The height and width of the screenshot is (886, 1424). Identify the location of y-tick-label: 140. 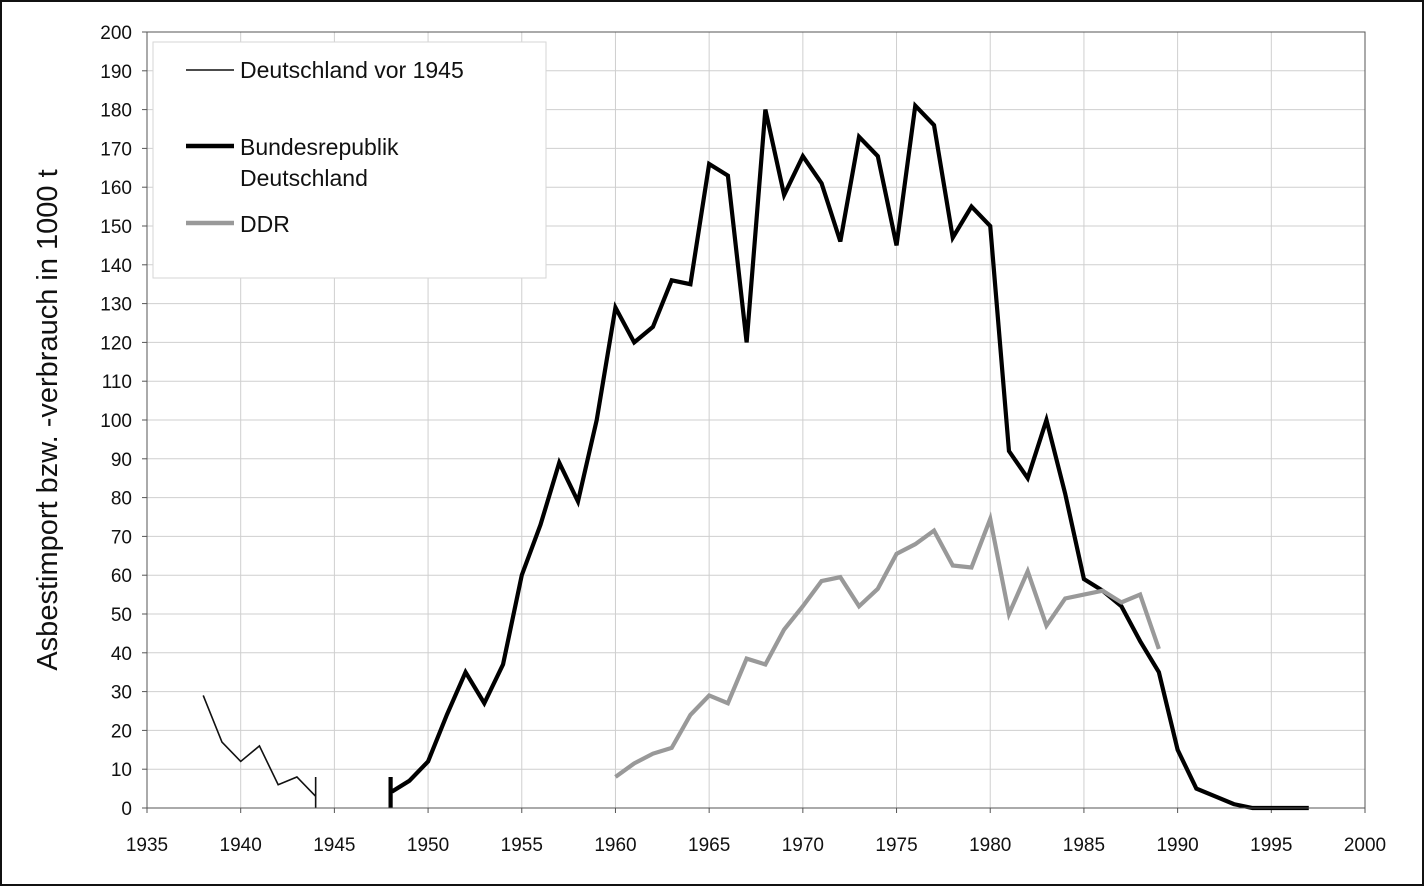
(116, 266).